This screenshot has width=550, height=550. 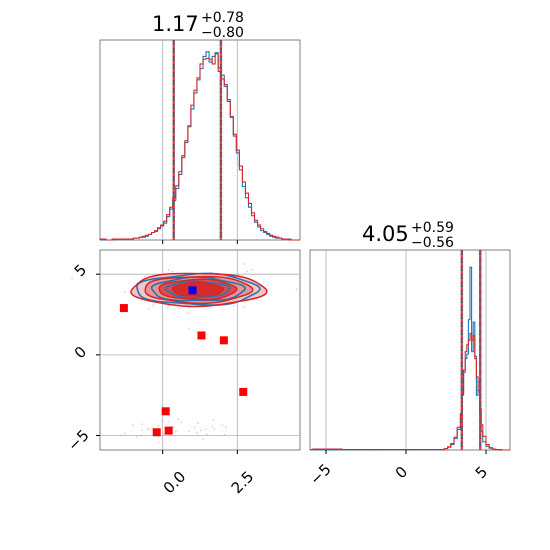 What do you see at coordinates (243, 483) in the screenshot?
I see `joint-xtick-label-1: 2.5` at bounding box center [243, 483].